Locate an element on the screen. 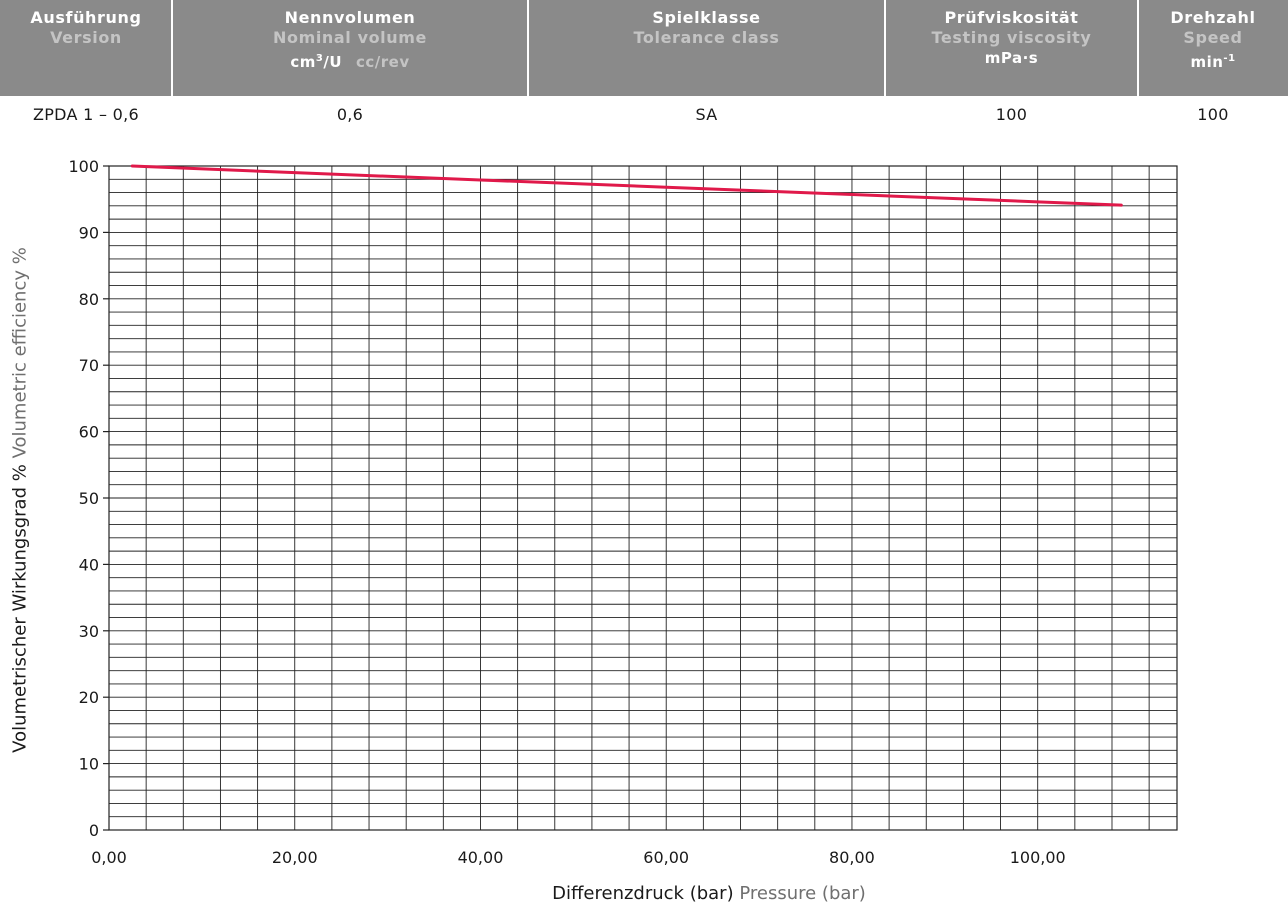 This screenshot has width=1288, height=914. y-tick-label: 60 is located at coordinates (89, 432).